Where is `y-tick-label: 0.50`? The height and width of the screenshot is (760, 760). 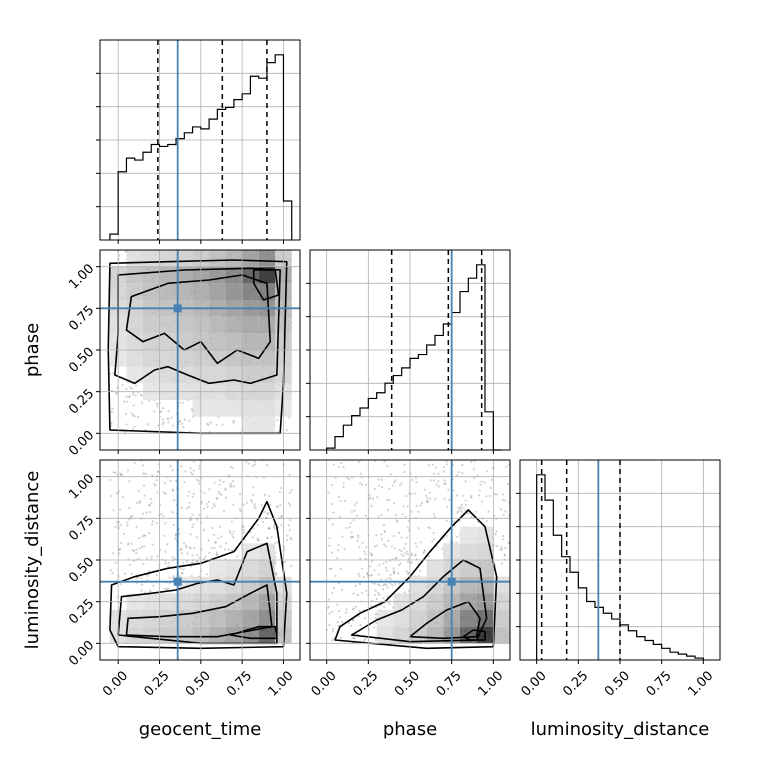
y-tick-label: 0.50 is located at coordinates (81, 360).